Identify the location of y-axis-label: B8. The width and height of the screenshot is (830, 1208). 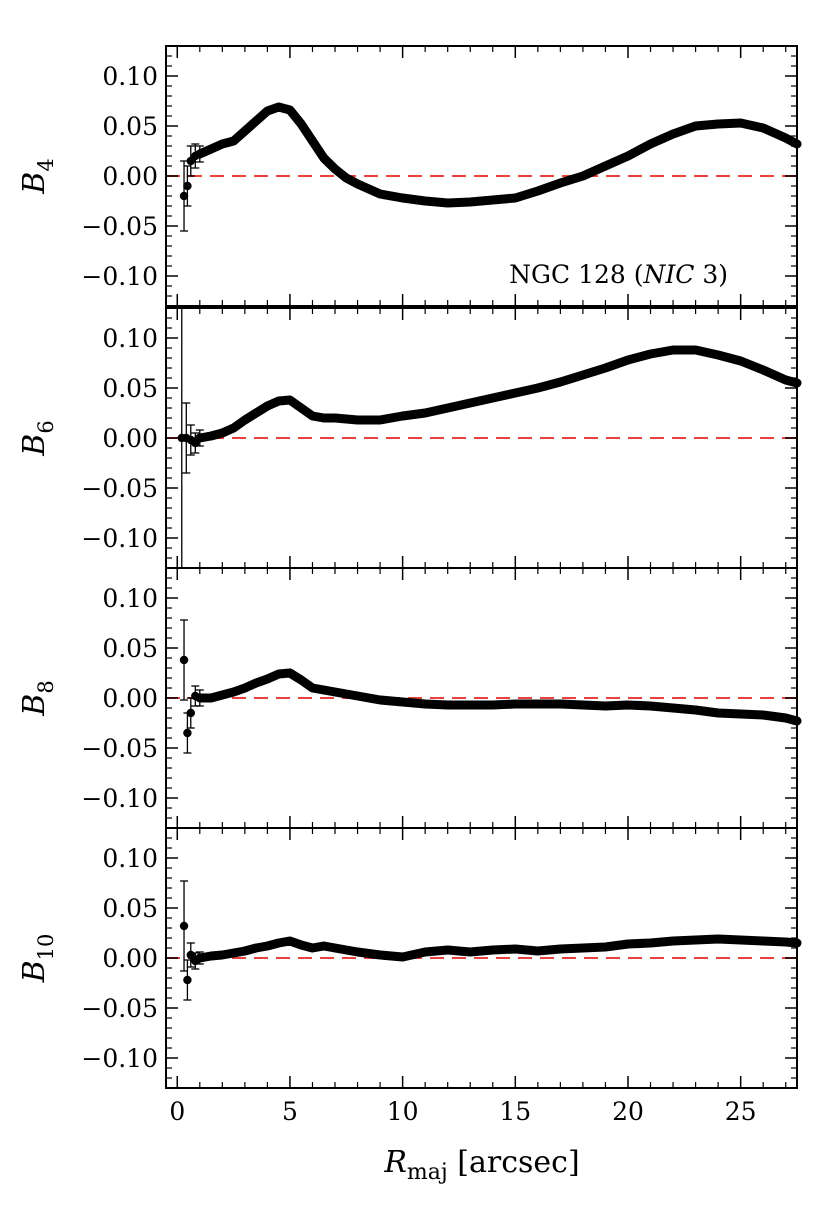
(37, 698).